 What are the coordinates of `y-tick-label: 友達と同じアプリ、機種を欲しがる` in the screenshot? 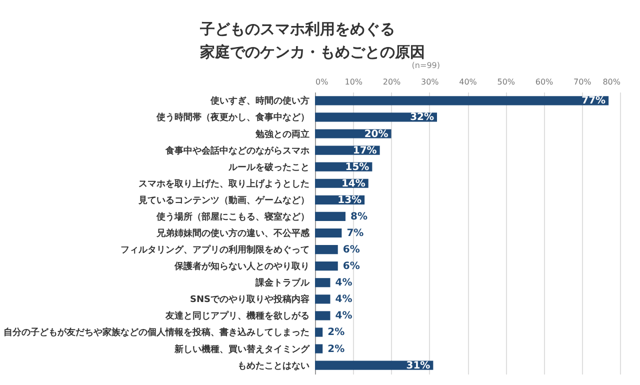 It's located at (237, 316).